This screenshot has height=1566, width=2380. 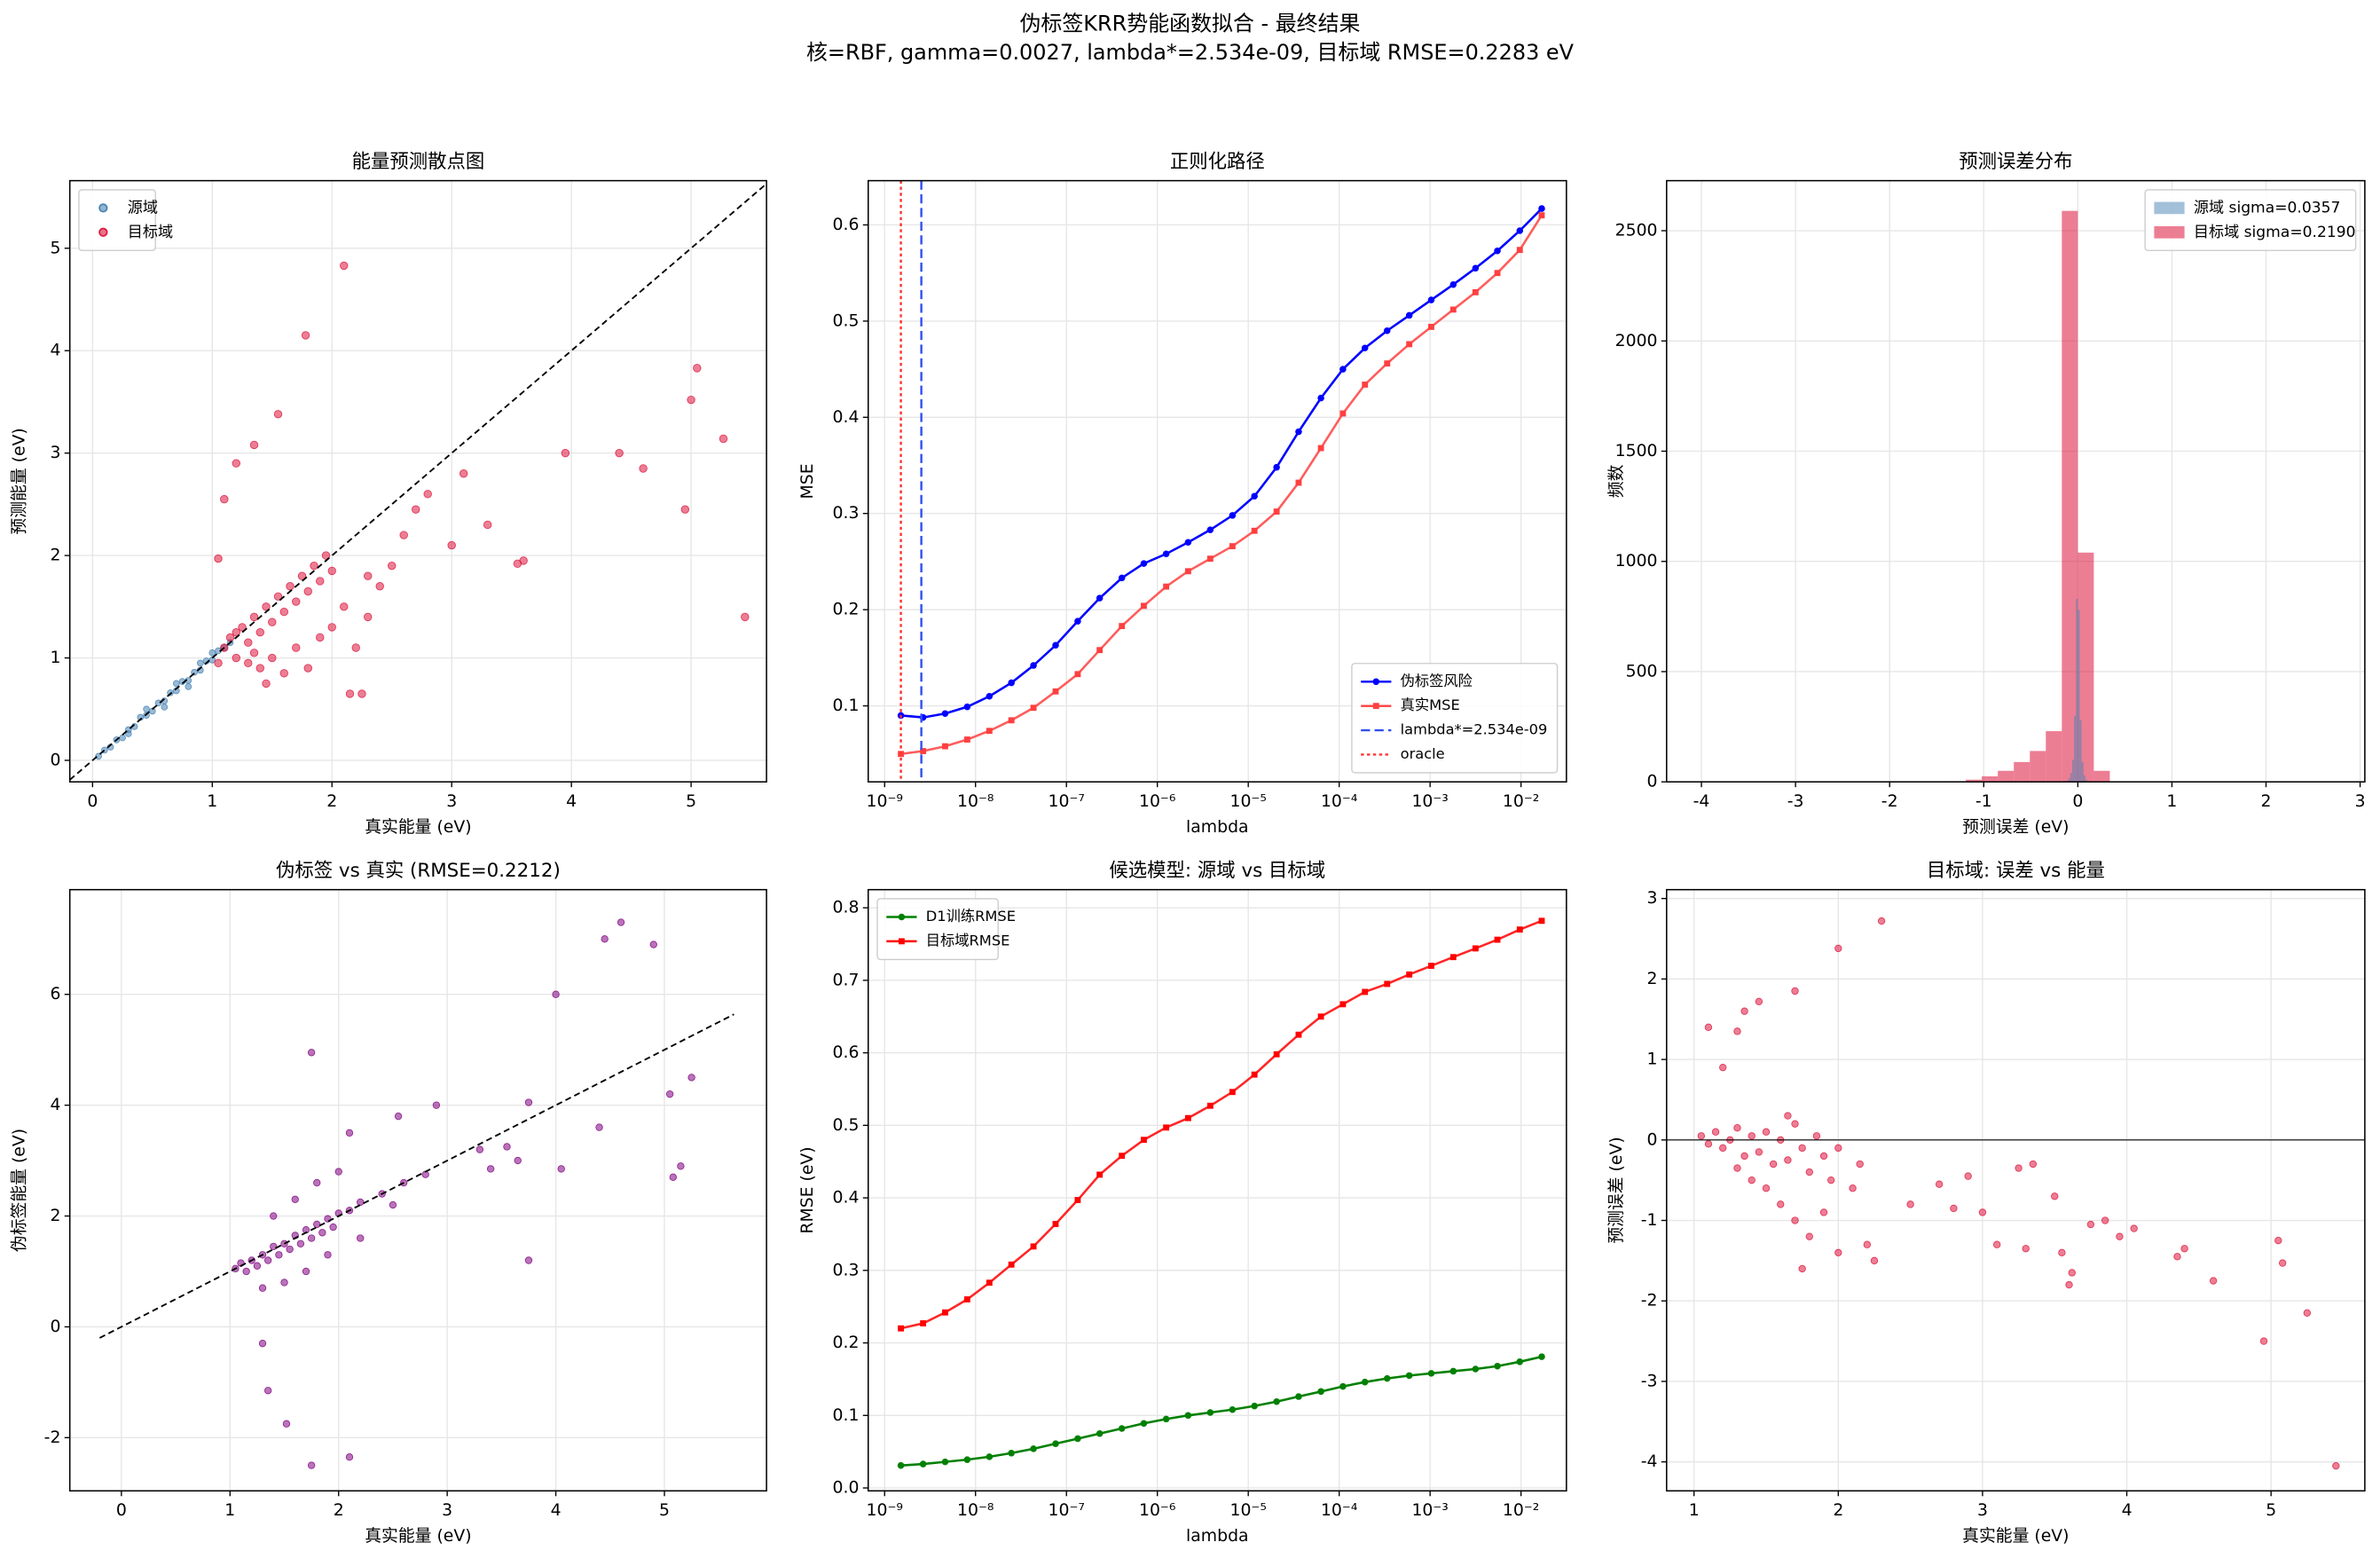 What do you see at coordinates (885, 1510) in the screenshot?
I see `x-tick-label: 10⁻⁹` at bounding box center [885, 1510].